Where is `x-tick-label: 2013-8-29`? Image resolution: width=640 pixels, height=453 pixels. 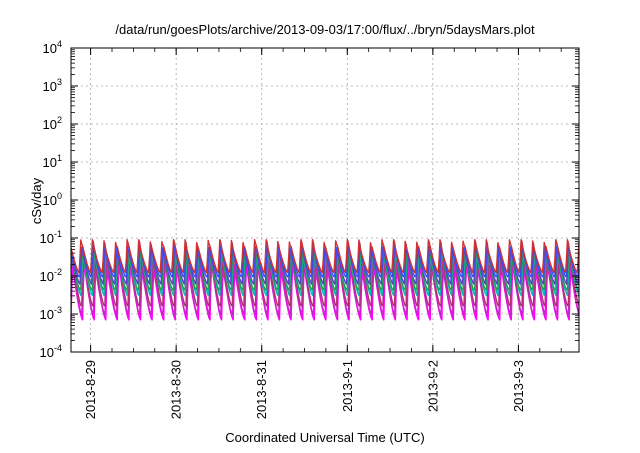 x-tick-label: 2013-8-29 is located at coordinates (90, 389).